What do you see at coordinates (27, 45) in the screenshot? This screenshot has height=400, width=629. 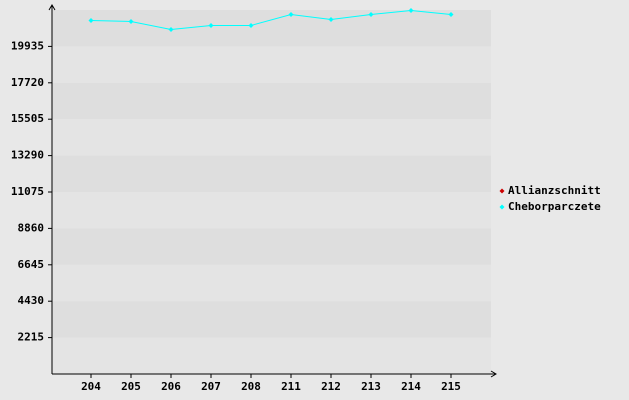 I see `y-tick-label: 19935` at bounding box center [27, 45].